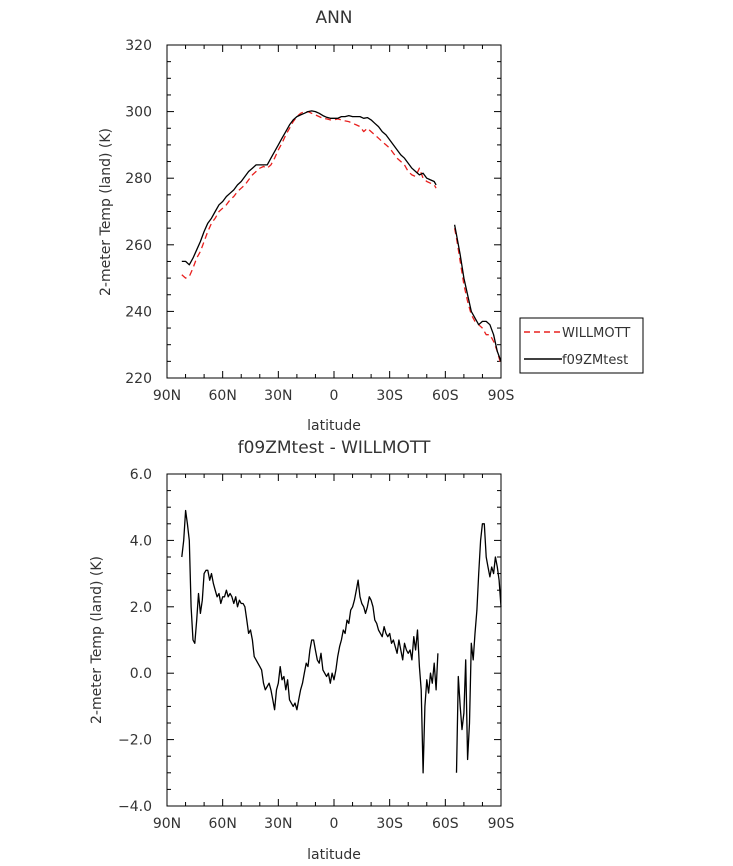 The image size is (733, 866). What do you see at coordinates (138, 312) in the screenshot?
I see `y-tick-label: 240` at bounding box center [138, 312].